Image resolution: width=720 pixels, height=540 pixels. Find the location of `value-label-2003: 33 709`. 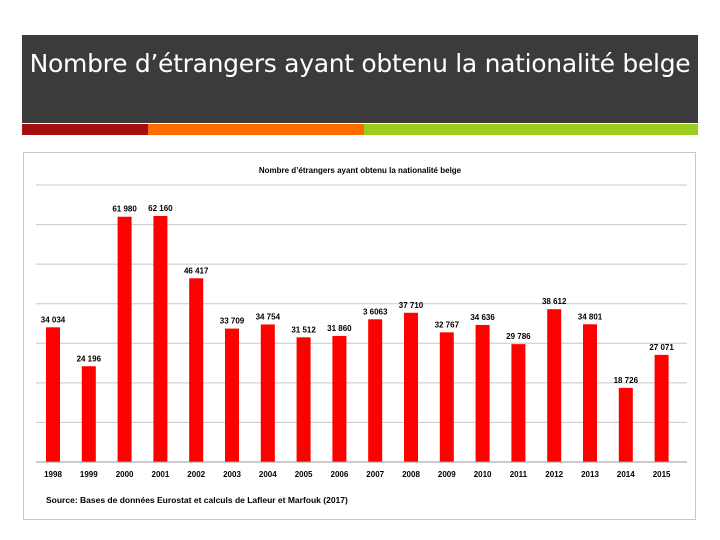

value-label-2003: 33 709 is located at coordinates (232, 321).